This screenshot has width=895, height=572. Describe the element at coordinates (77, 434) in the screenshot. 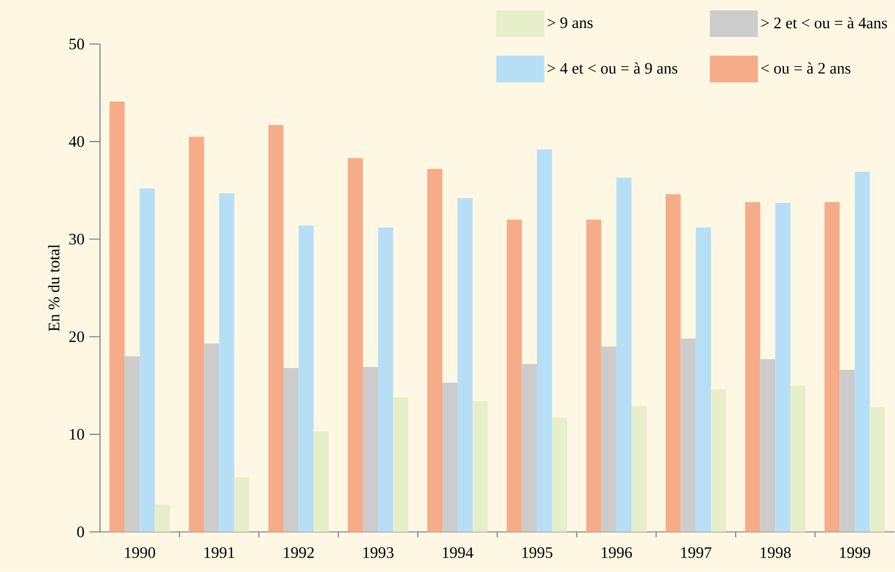

I see `y-tick-label: 10` at that location.